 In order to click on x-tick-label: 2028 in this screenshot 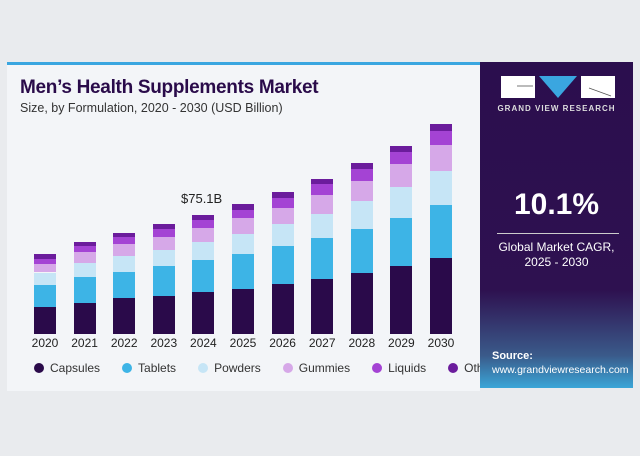, I will do `click(362, 343)`.